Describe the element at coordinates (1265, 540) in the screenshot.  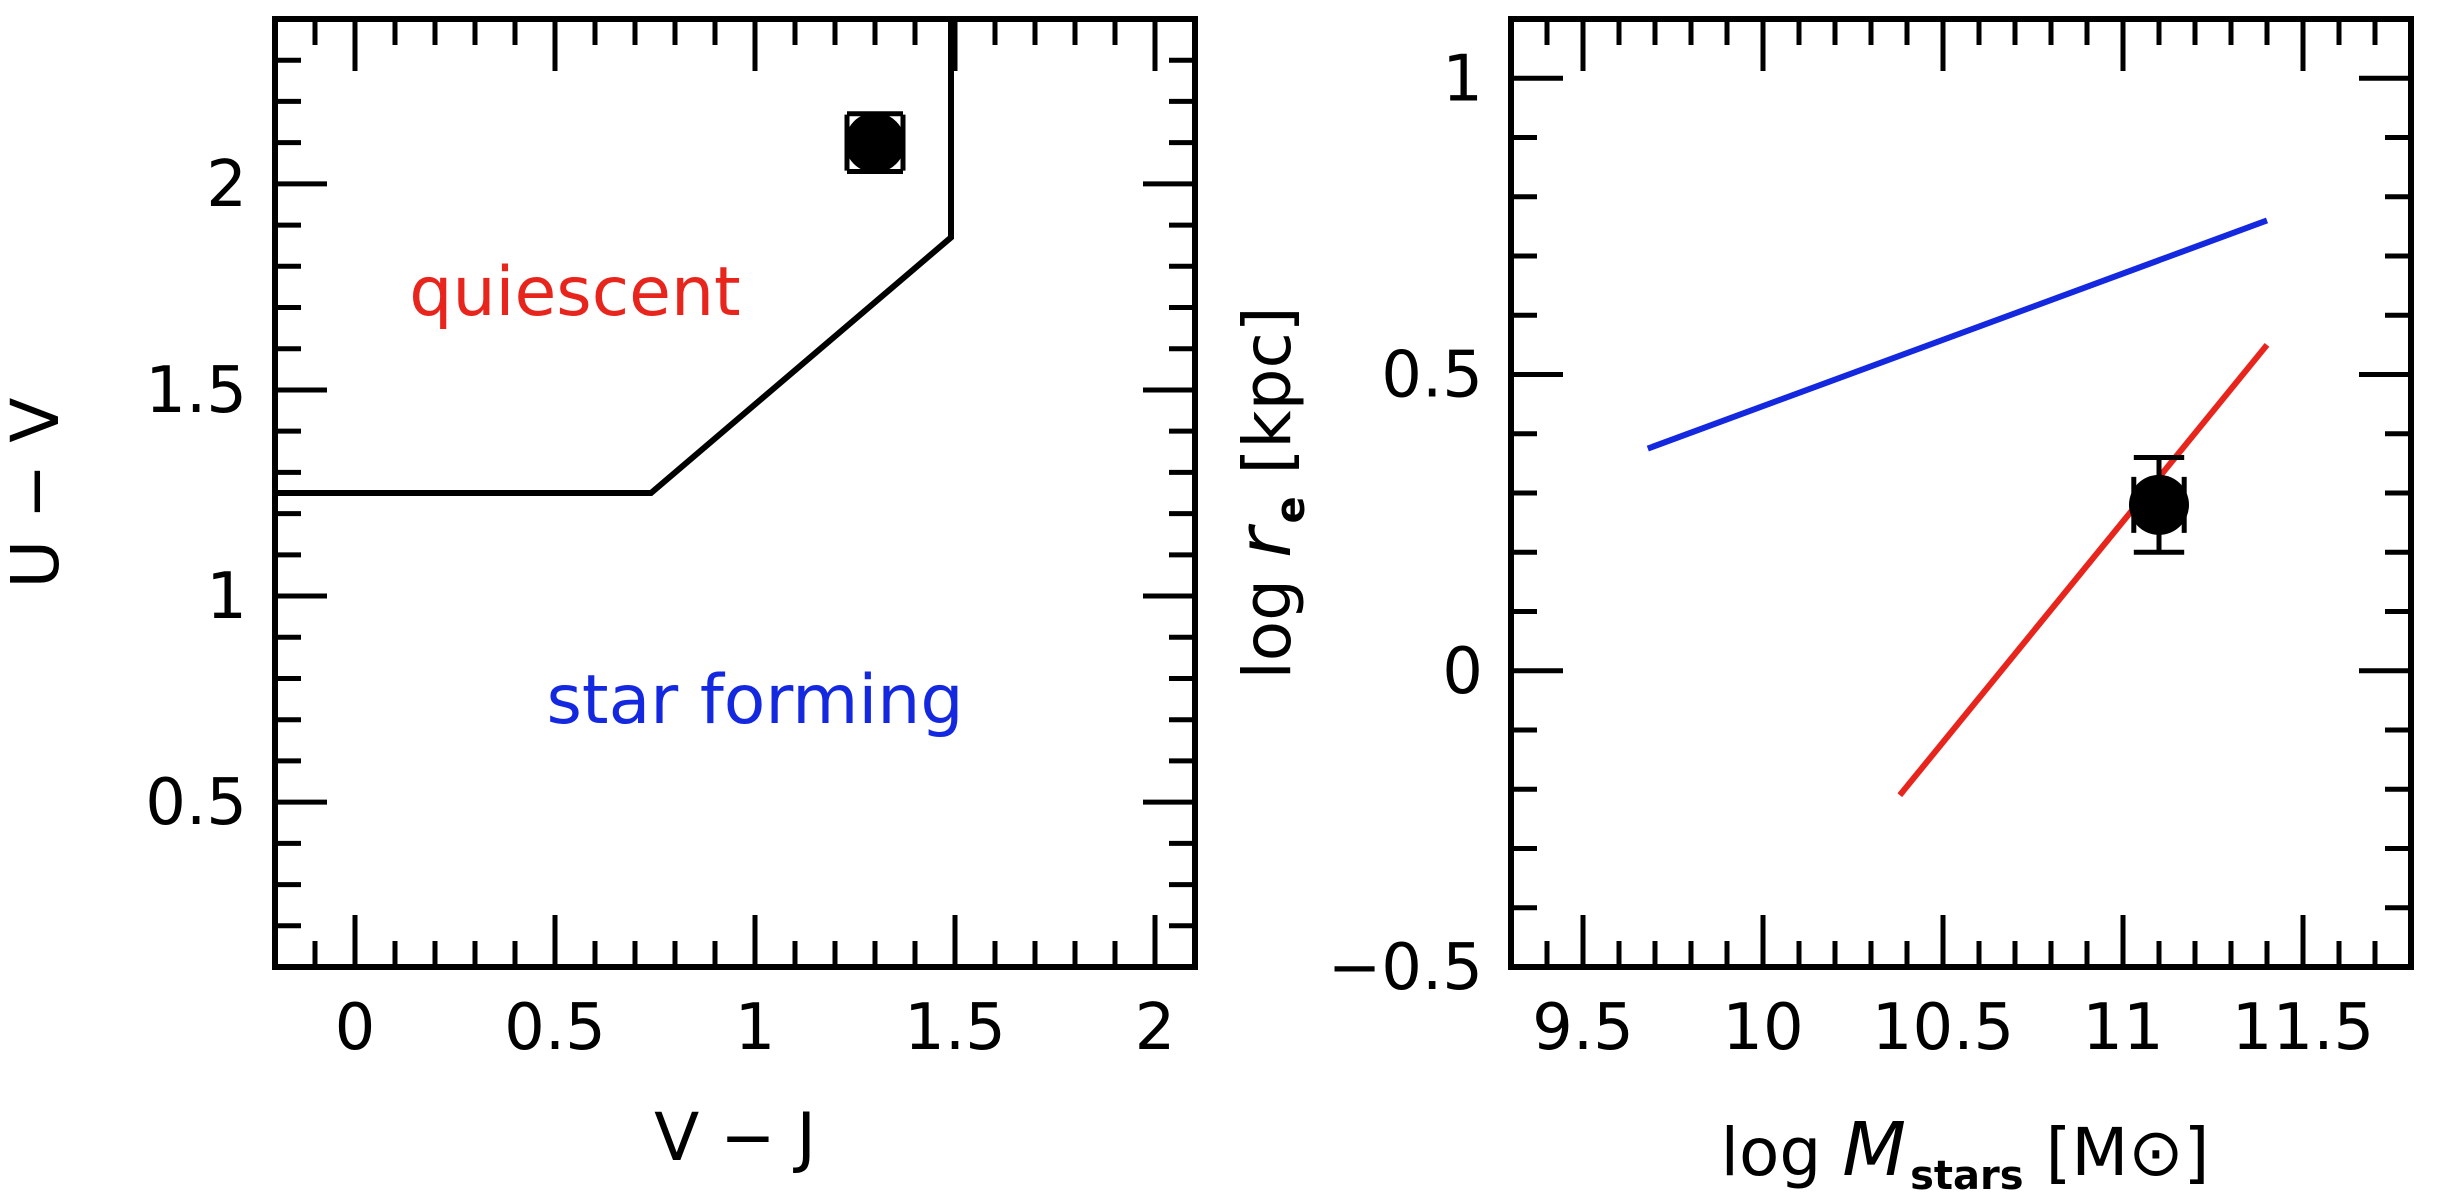
I see `right-y-label-var: r` at that location.